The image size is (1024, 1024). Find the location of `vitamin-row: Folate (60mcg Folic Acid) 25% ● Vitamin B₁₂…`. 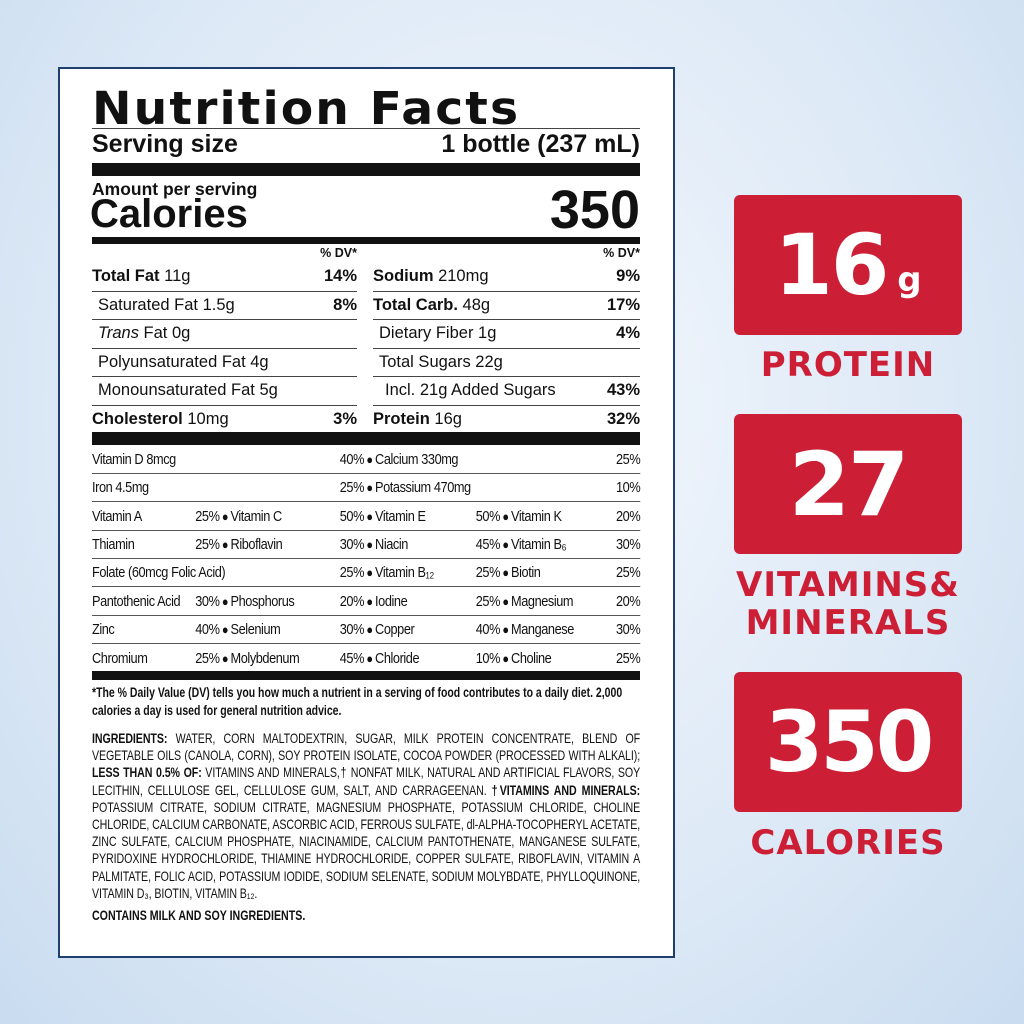

vitamin-row: Folate (60mcg Folic Acid) 25% ● Vitamin B₁₂… is located at coordinates (366, 573).